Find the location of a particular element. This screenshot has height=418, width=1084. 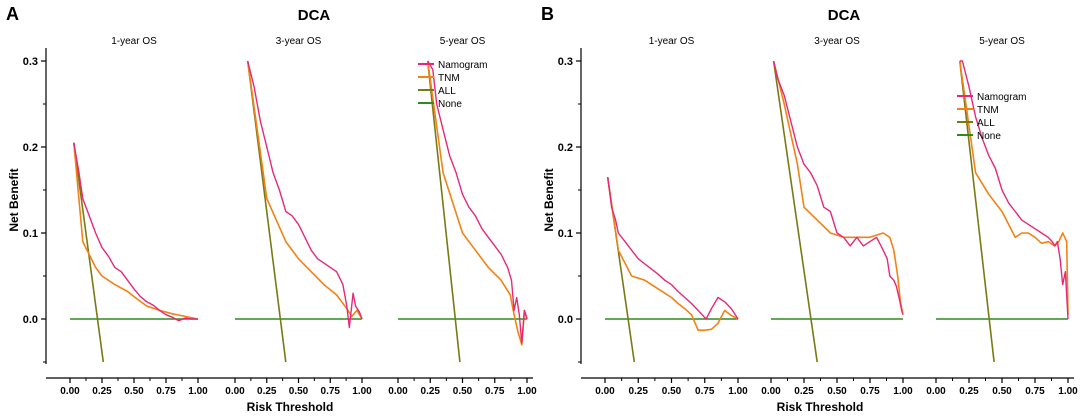

panel-label: B is located at coordinates (547, 14).